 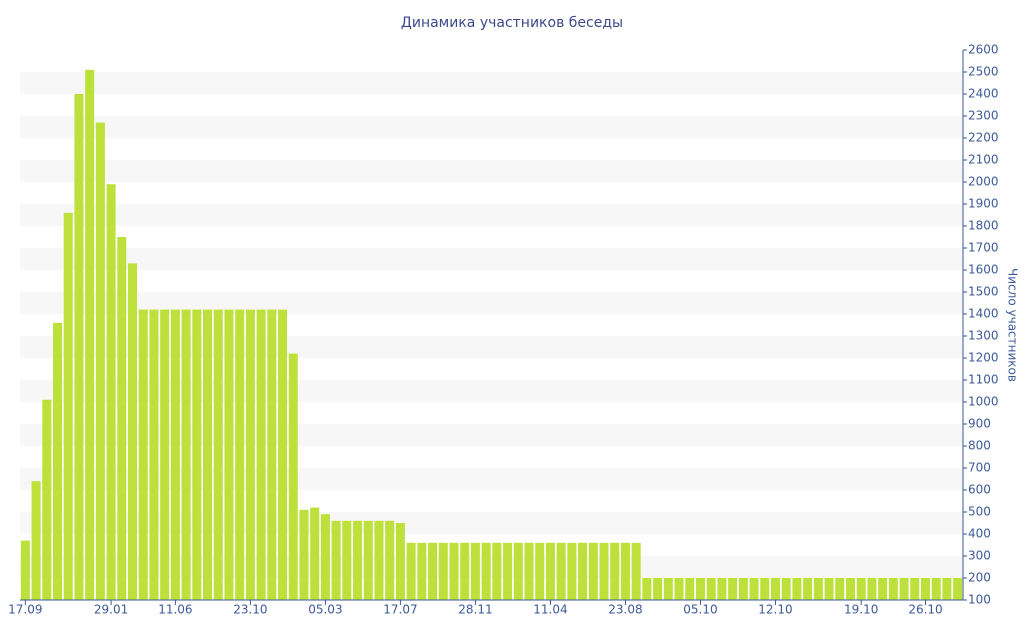 I want to click on y-tick-label: 2200, so click(x=983, y=138).